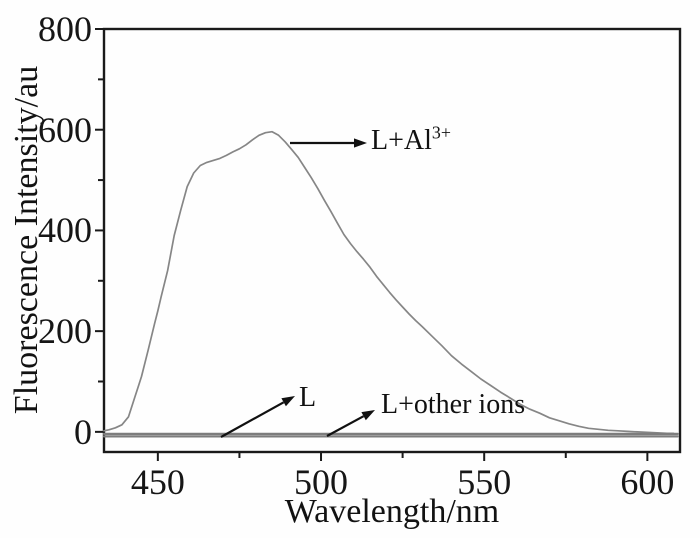 This screenshot has height=538, width=700. I want to click on annotation-l-other-ions-text: L+other ions, so click(453, 404).